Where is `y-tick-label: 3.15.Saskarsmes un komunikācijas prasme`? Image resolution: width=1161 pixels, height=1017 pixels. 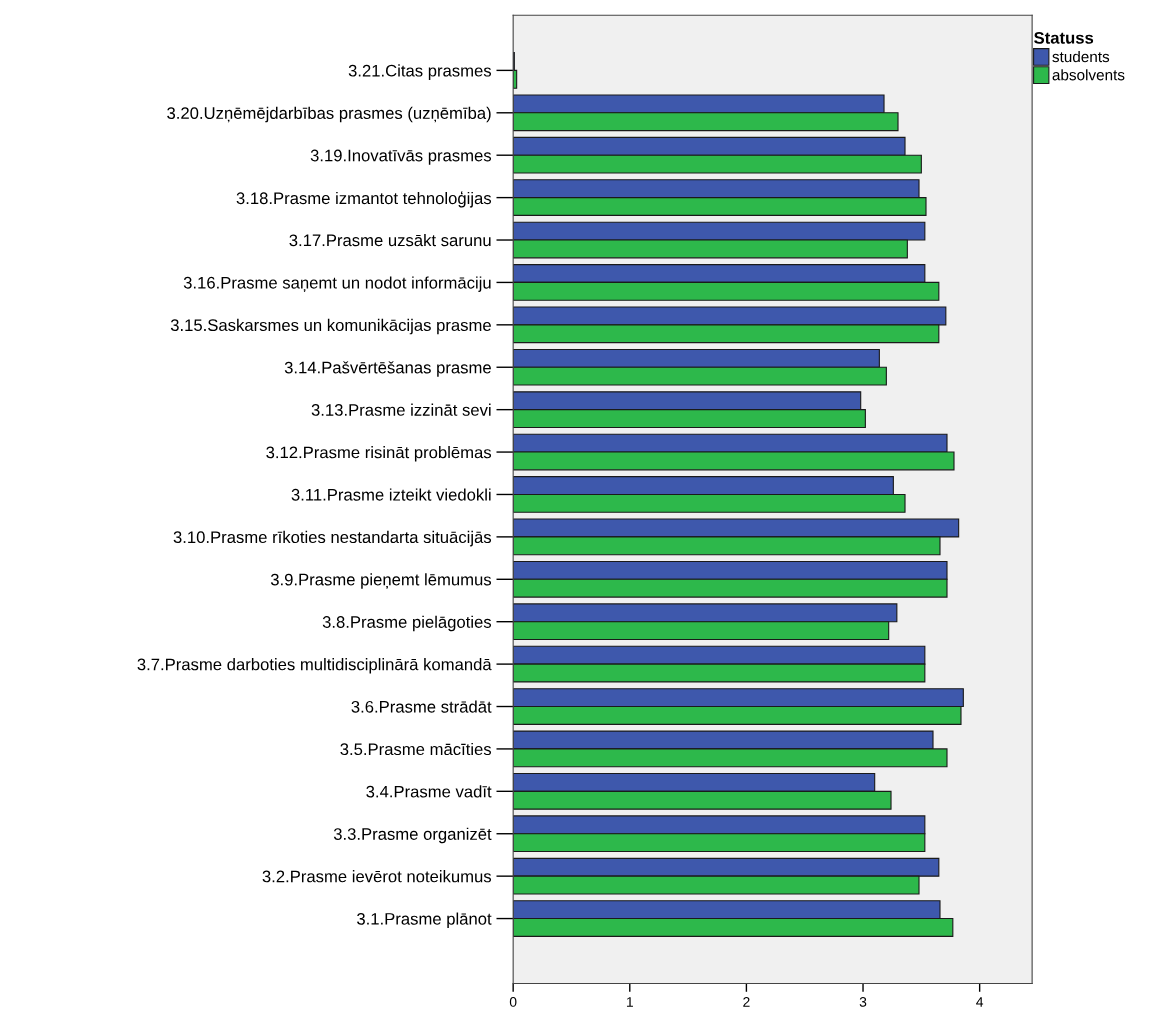 y-tick-label: 3.15.Saskarsmes un komunikācijas prasme is located at coordinates (330, 326).